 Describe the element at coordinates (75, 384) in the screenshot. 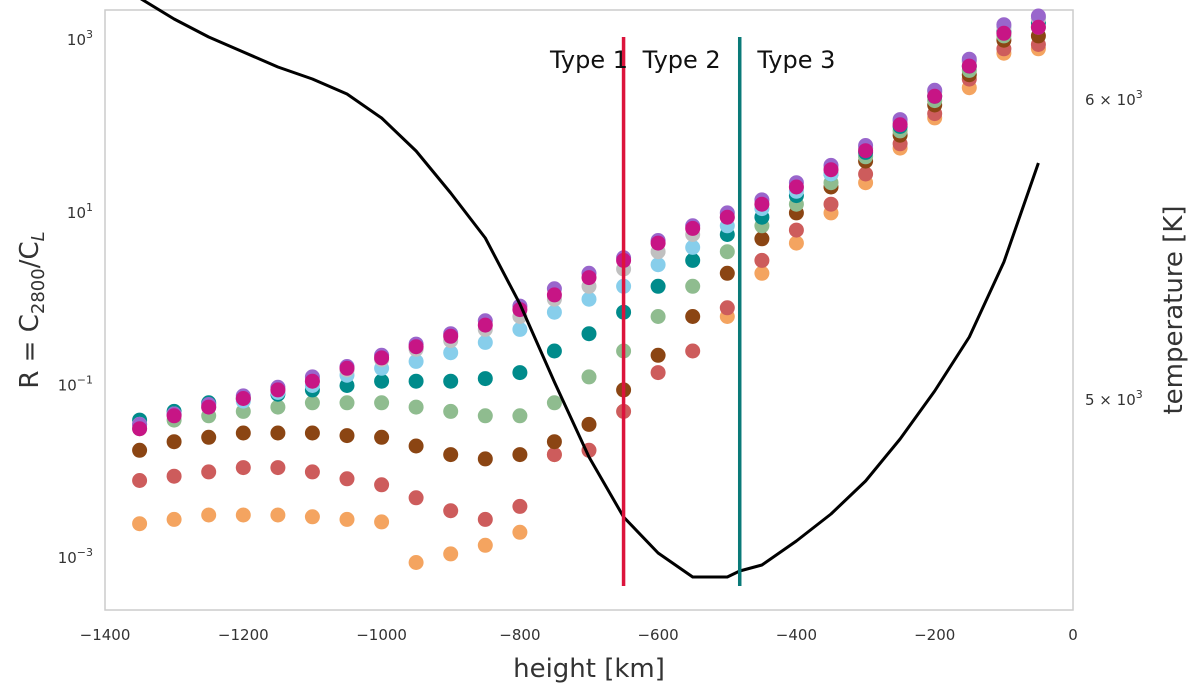

I see `y-tick-label: 10⁻¹` at that location.